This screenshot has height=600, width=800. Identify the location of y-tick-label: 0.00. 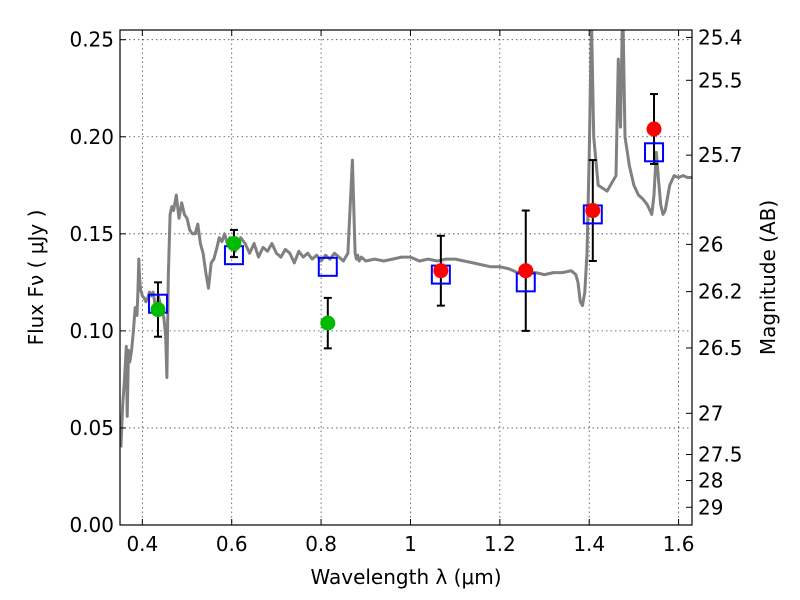
(91, 525).